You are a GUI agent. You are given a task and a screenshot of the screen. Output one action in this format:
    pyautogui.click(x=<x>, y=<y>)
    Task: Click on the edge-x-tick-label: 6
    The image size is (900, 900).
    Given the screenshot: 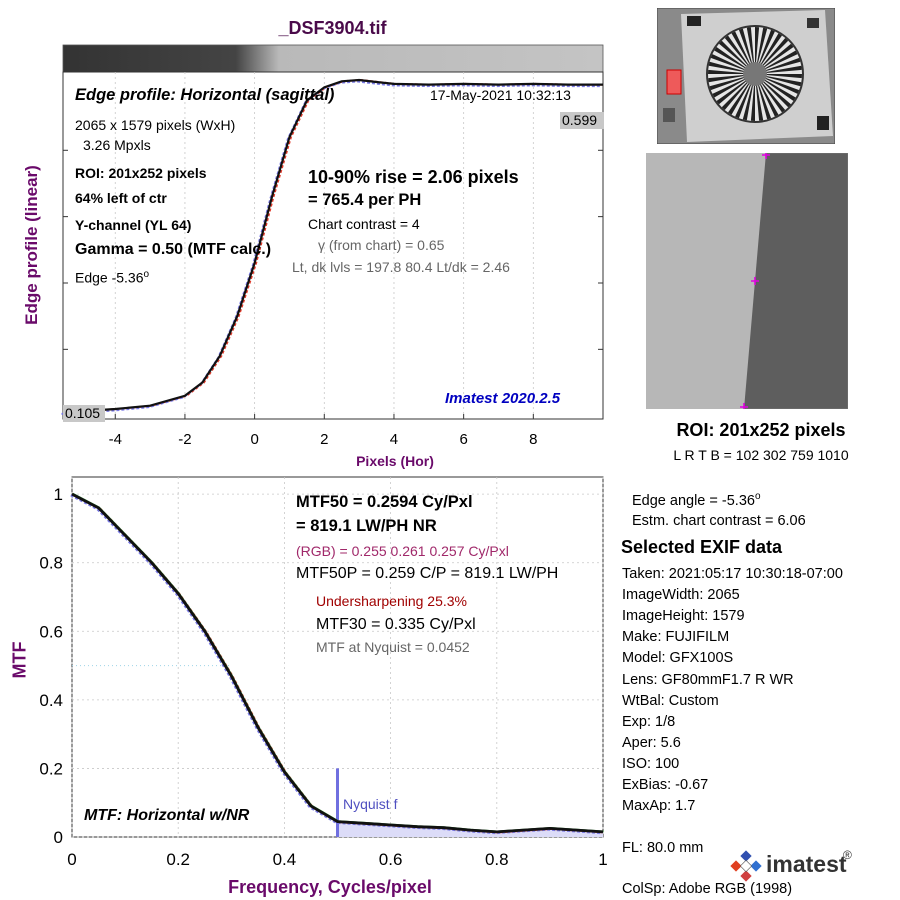 What is the action you would take?
    pyautogui.click(x=463, y=439)
    